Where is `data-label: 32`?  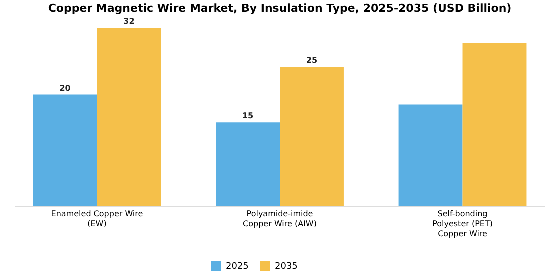
data-label: 32 is located at coordinates (129, 21).